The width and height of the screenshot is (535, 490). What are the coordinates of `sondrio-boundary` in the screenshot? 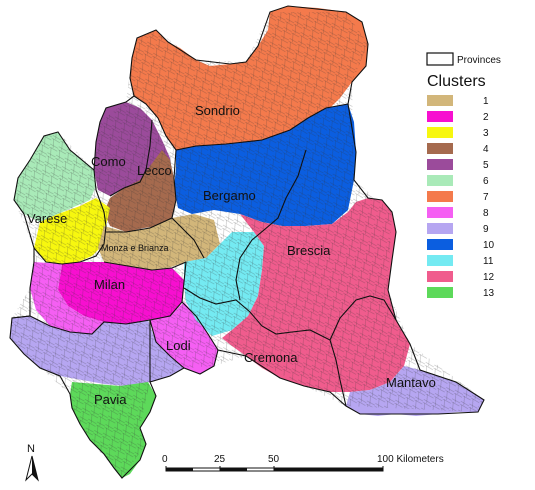 It's located at (241, 123).